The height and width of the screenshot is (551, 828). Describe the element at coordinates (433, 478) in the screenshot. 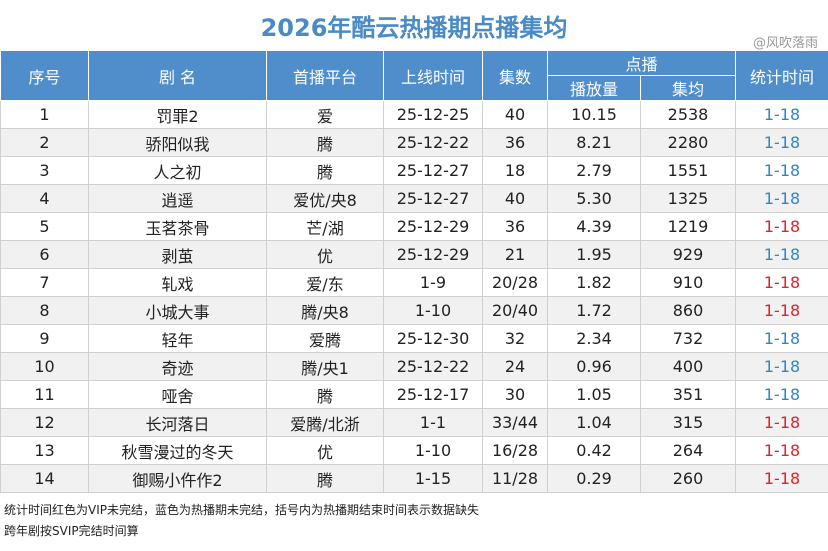

I see `table-cell: 1-15` at that location.